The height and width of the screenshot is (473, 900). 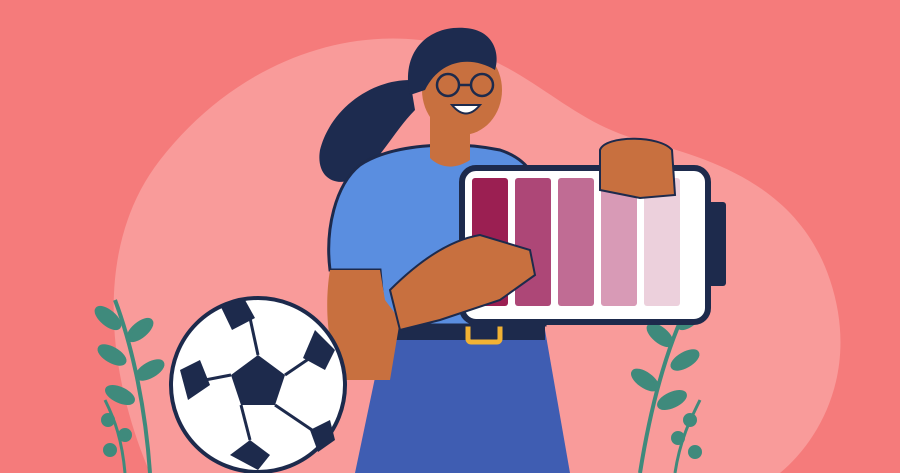 What do you see at coordinates (638, 168) in the screenshot?
I see `hand-top` at bounding box center [638, 168].